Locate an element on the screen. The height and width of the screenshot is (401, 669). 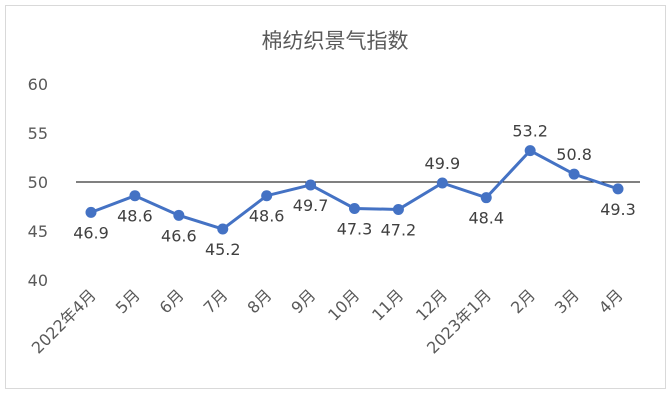
x-tick-label: 9月 is located at coordinates (303, 301).